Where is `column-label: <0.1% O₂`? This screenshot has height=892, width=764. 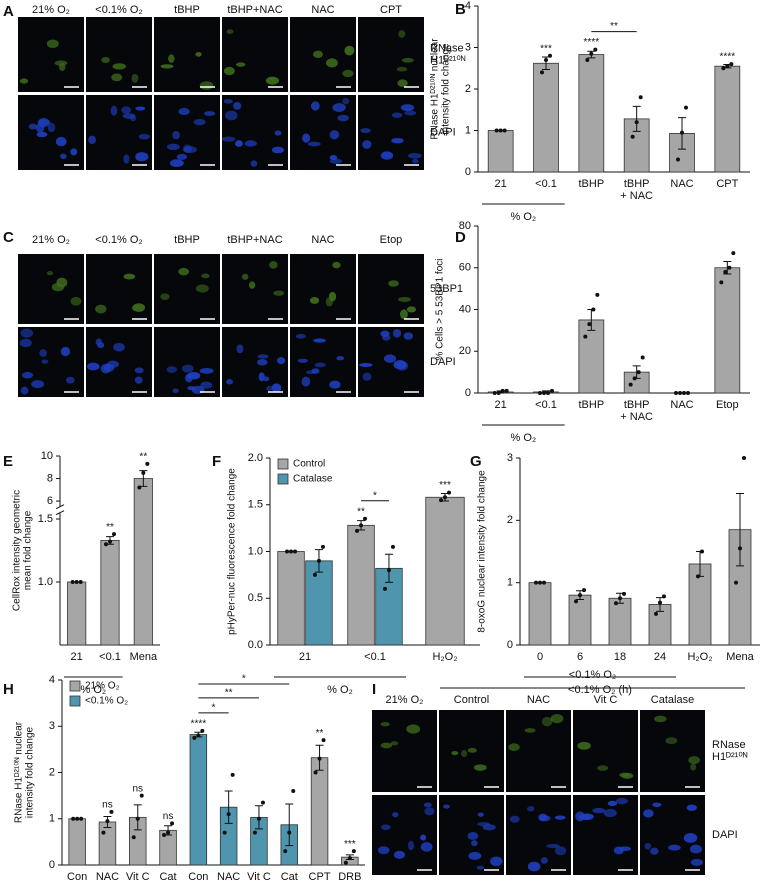
column-label: <0.1% O₂ is located at coordinates (118, 10).